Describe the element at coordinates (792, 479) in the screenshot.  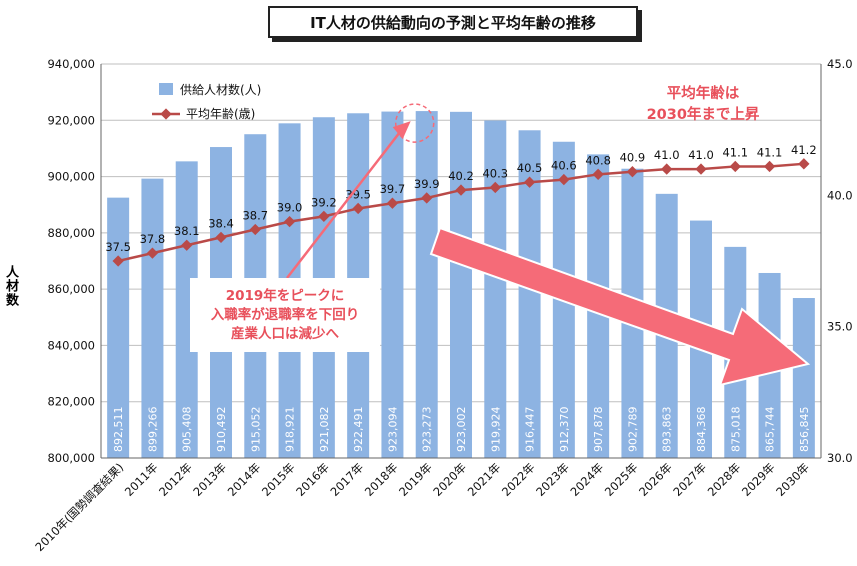
I see `x-tick-label: 2030年` at that location.